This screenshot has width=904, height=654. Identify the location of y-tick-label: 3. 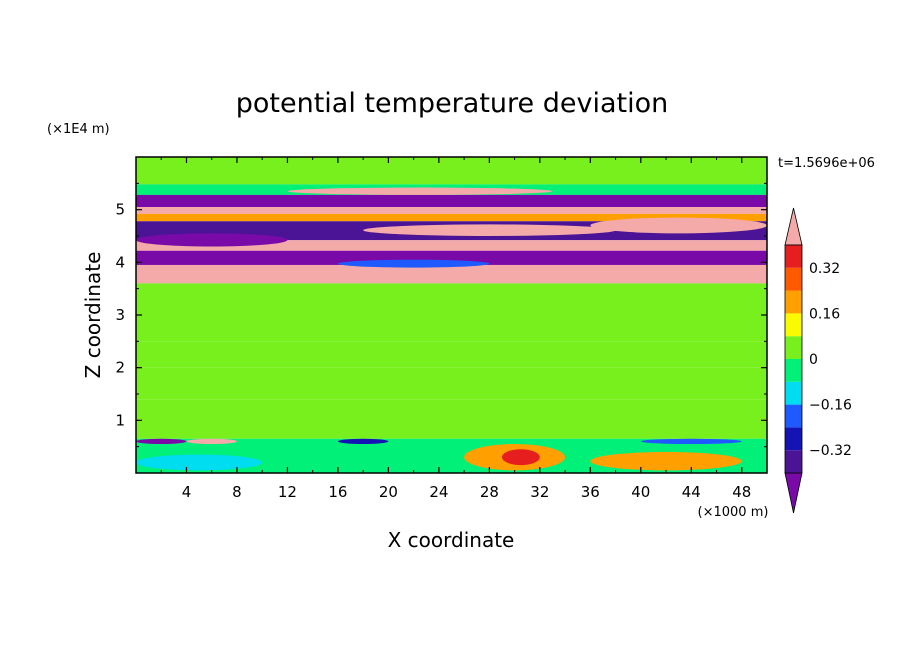
(120, 315).